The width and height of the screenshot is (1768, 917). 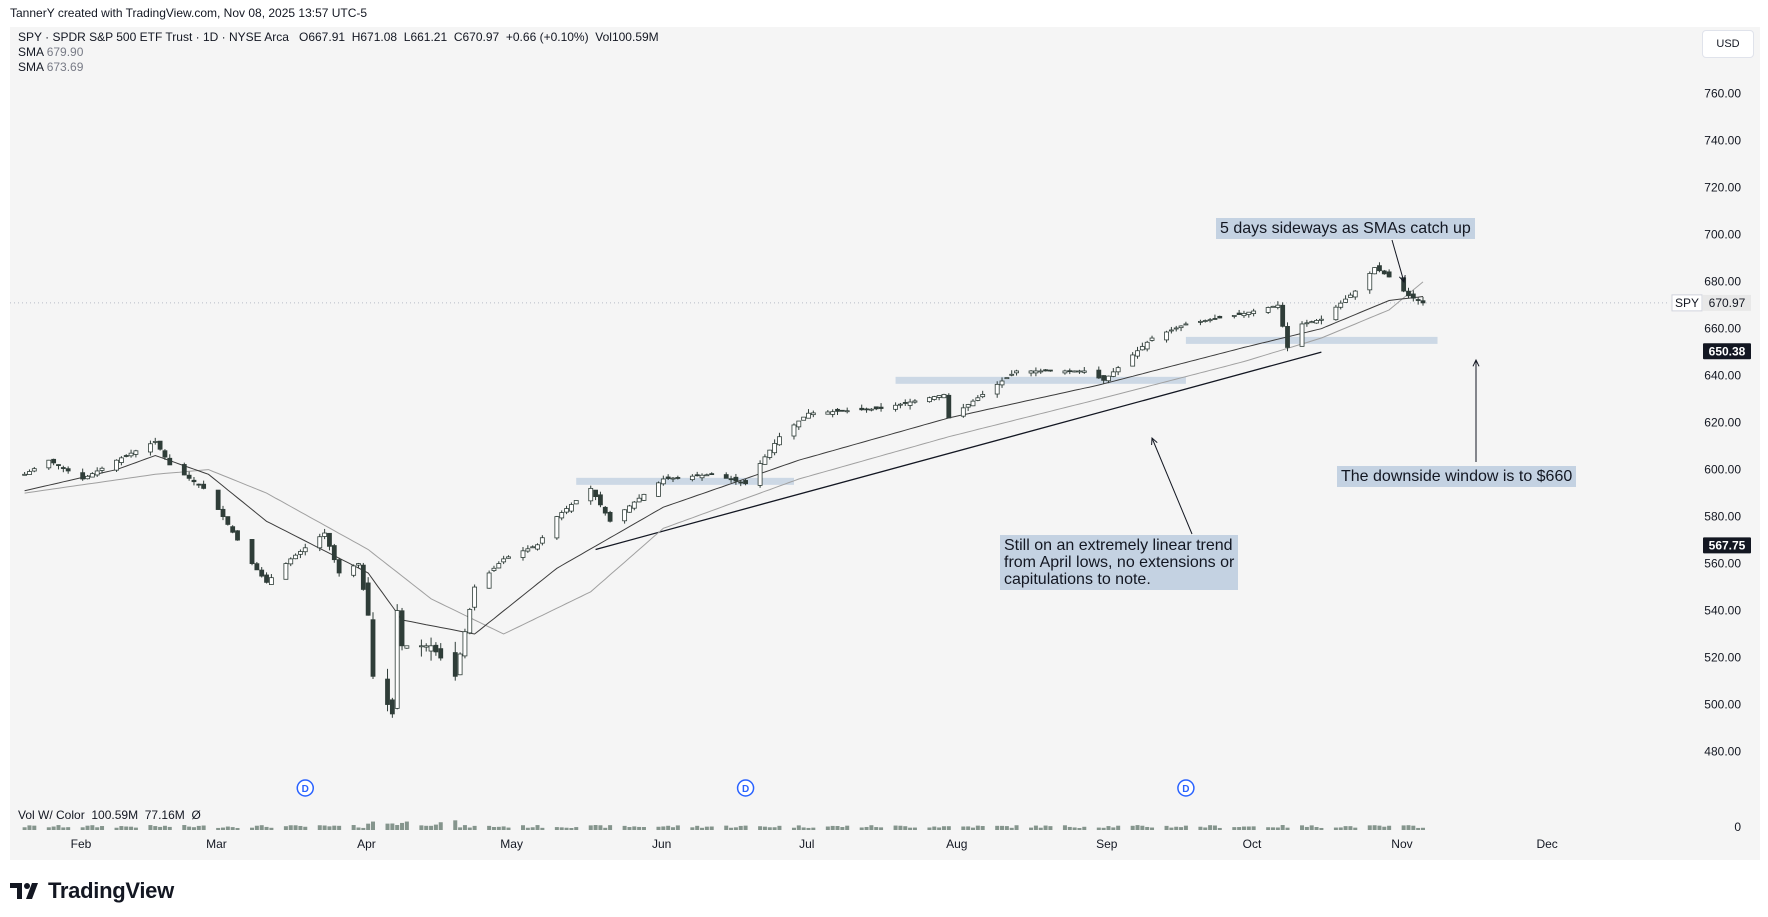 I want to click on price-tag-value-box, so click(x=1727, y=302).